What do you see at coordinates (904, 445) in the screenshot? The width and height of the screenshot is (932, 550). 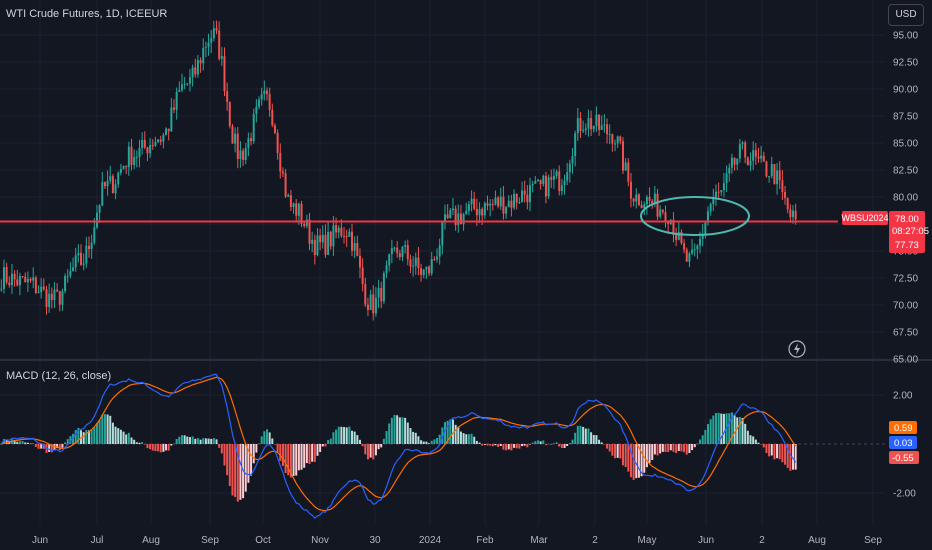 I see `macd-axis: 2.00 -2.00` at bounding box center [904, 445].